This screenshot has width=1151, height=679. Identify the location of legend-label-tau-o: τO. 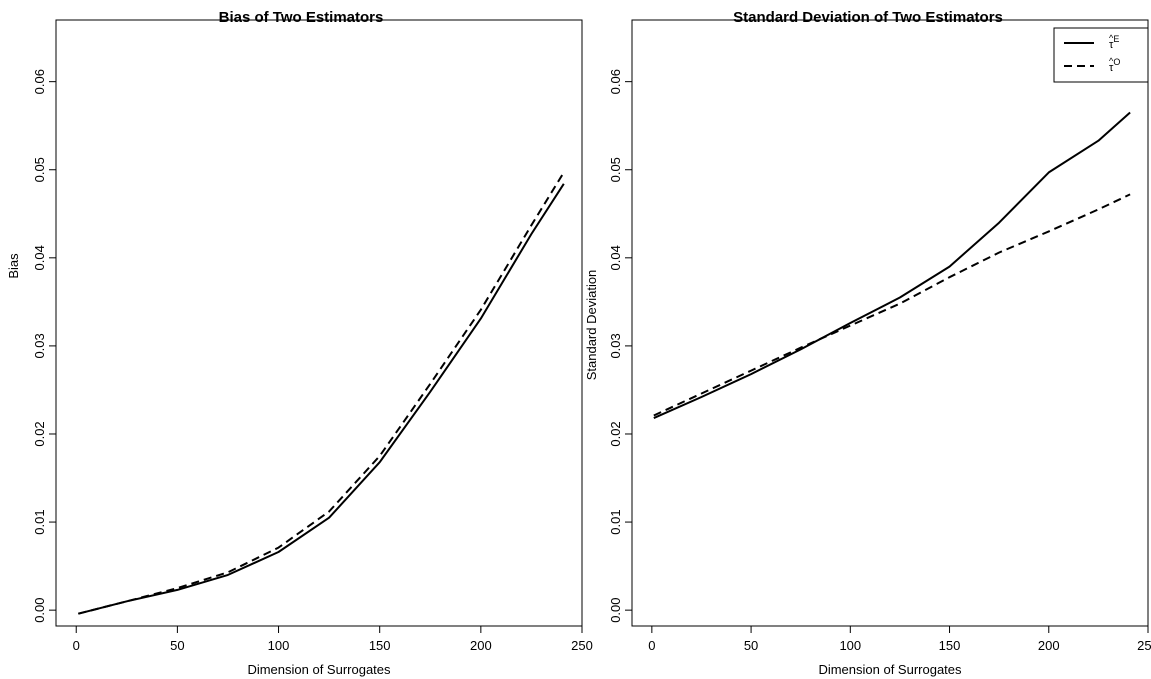
(1114, 65).